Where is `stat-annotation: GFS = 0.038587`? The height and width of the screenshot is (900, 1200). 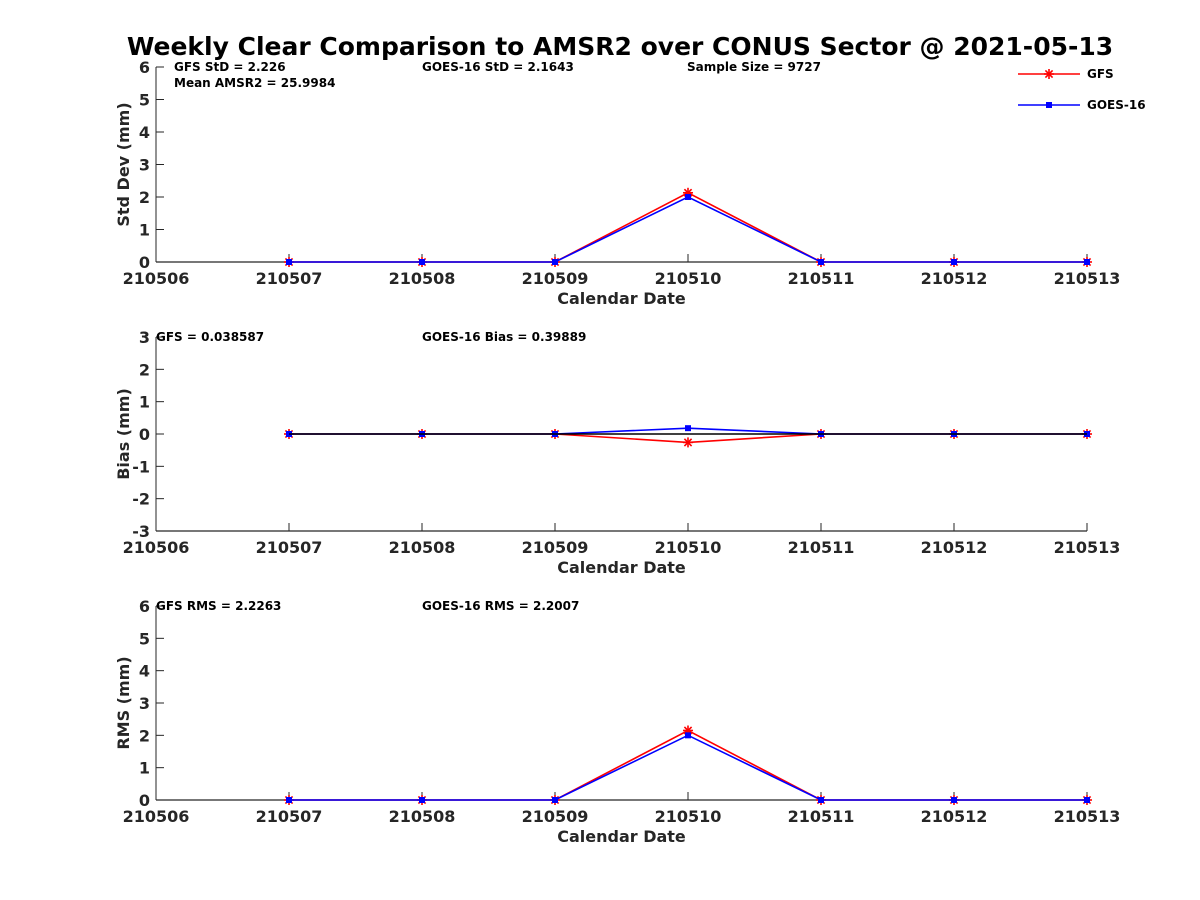
stat-annotation: GFS = 0.038587 is located at coordinates (210, 337).